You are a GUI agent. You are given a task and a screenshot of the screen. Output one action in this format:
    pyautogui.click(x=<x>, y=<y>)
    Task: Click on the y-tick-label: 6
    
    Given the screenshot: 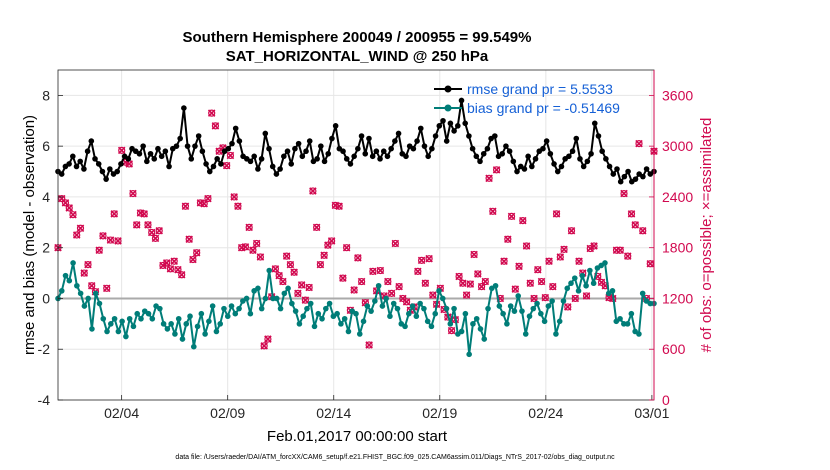 What is the action you would take?
    pyautogui.click(x=46, y=146)
    